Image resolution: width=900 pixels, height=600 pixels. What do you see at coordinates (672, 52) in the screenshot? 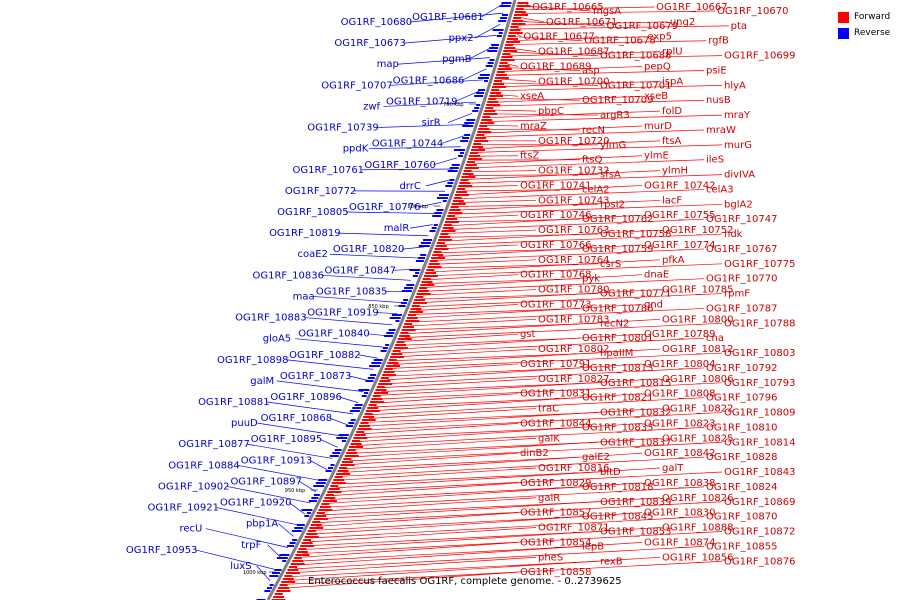
I see `forward-gene-label: rplU` at bounding box center [672, 52].